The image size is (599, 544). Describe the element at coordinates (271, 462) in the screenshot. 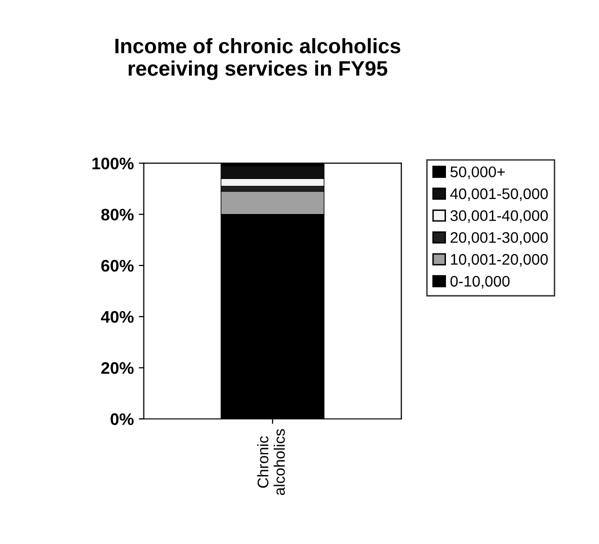

I see `x-tick-label: Chronic alcoholics` at that location.